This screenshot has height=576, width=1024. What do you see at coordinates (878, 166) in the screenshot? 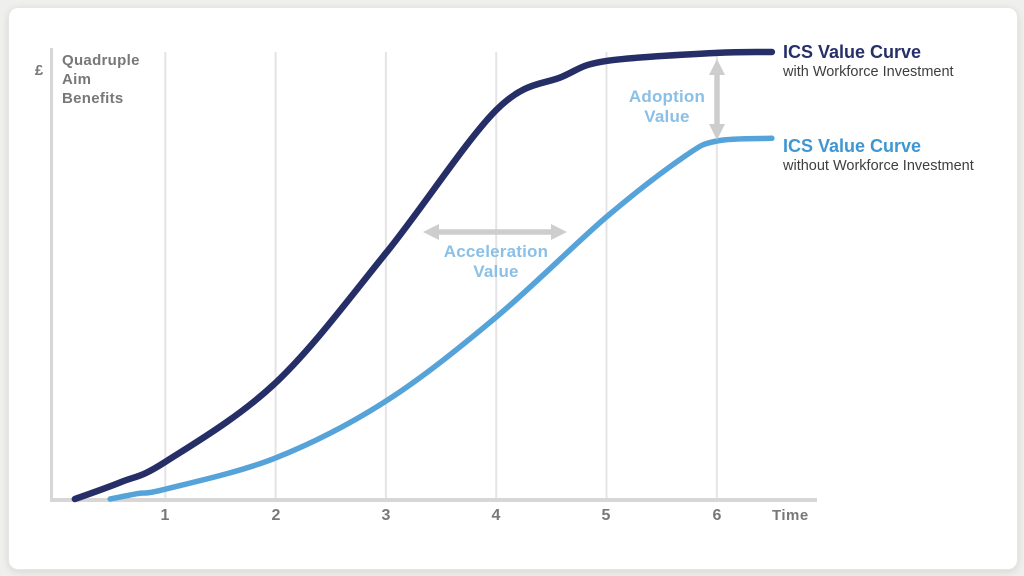
I see `legend-subtitle-without-investment: without Workforce Investment` at bounding box center [878, 166].